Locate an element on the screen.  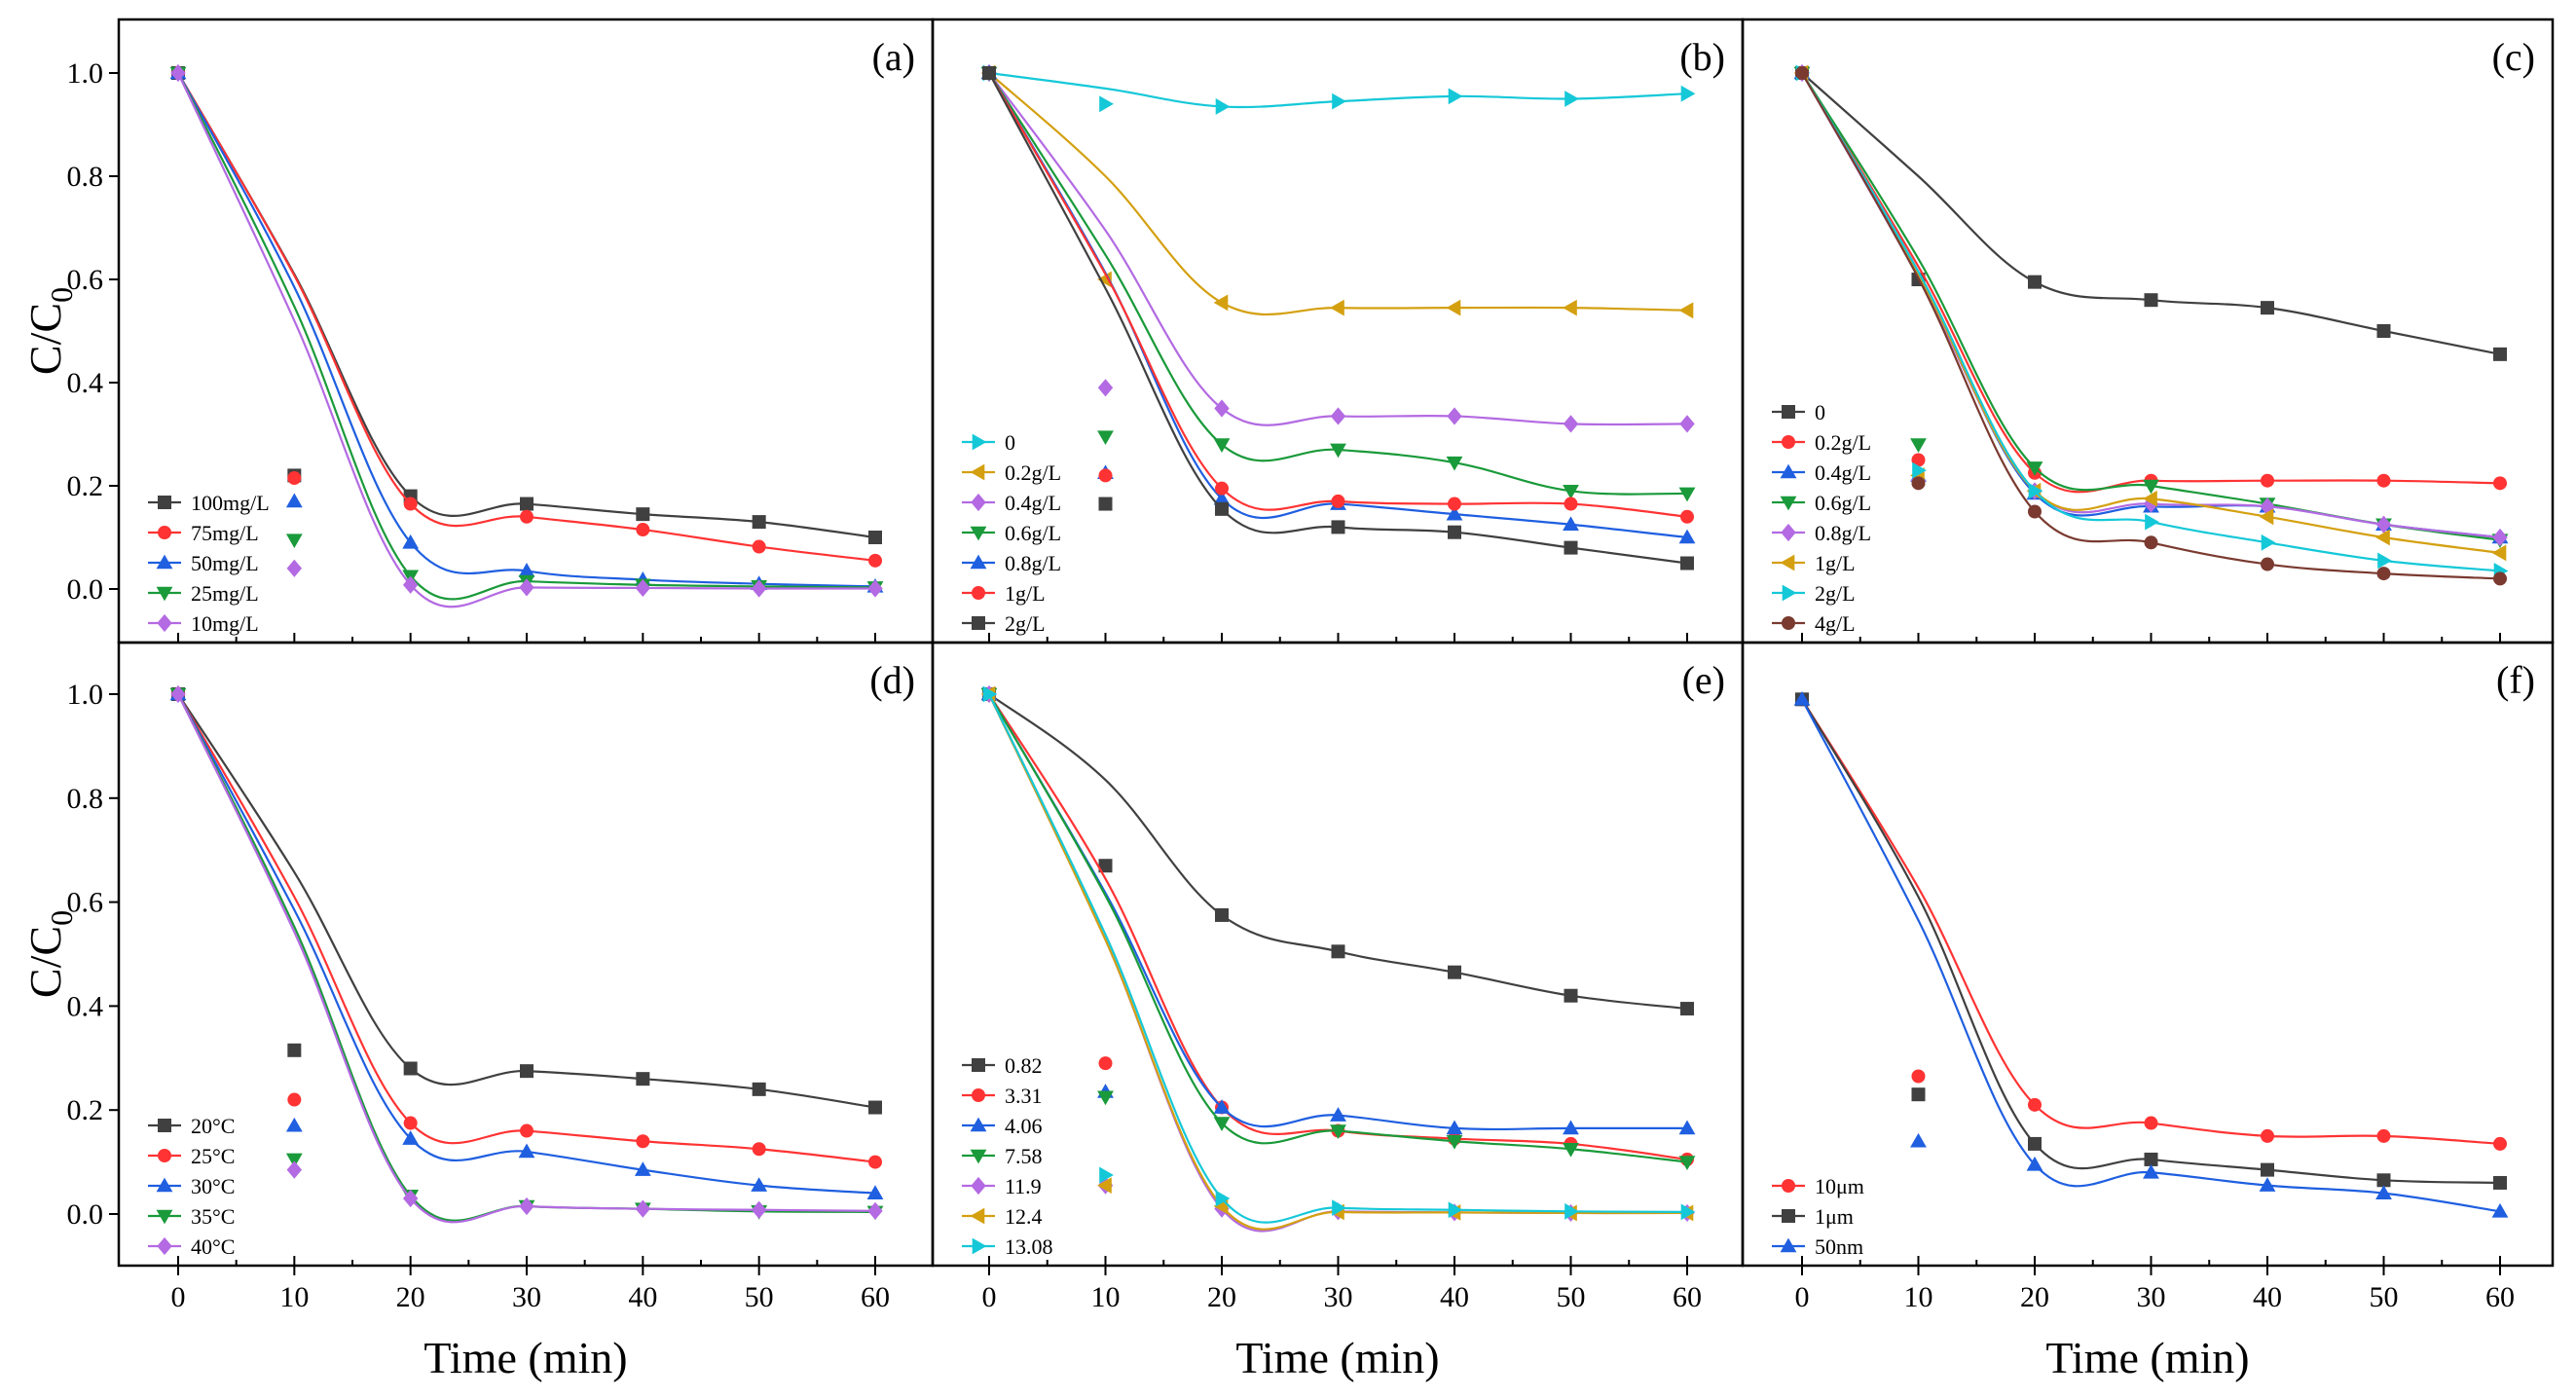
legend-label: 1g/L is located at coordinates (1835, 563).